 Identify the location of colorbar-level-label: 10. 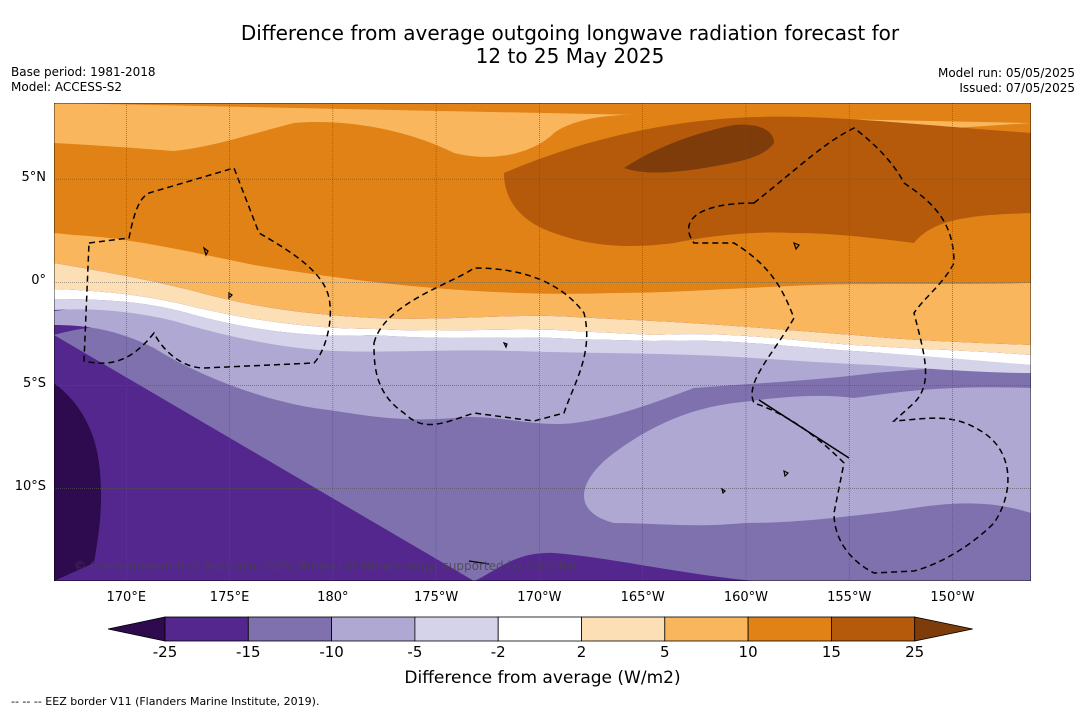
(748, 652).